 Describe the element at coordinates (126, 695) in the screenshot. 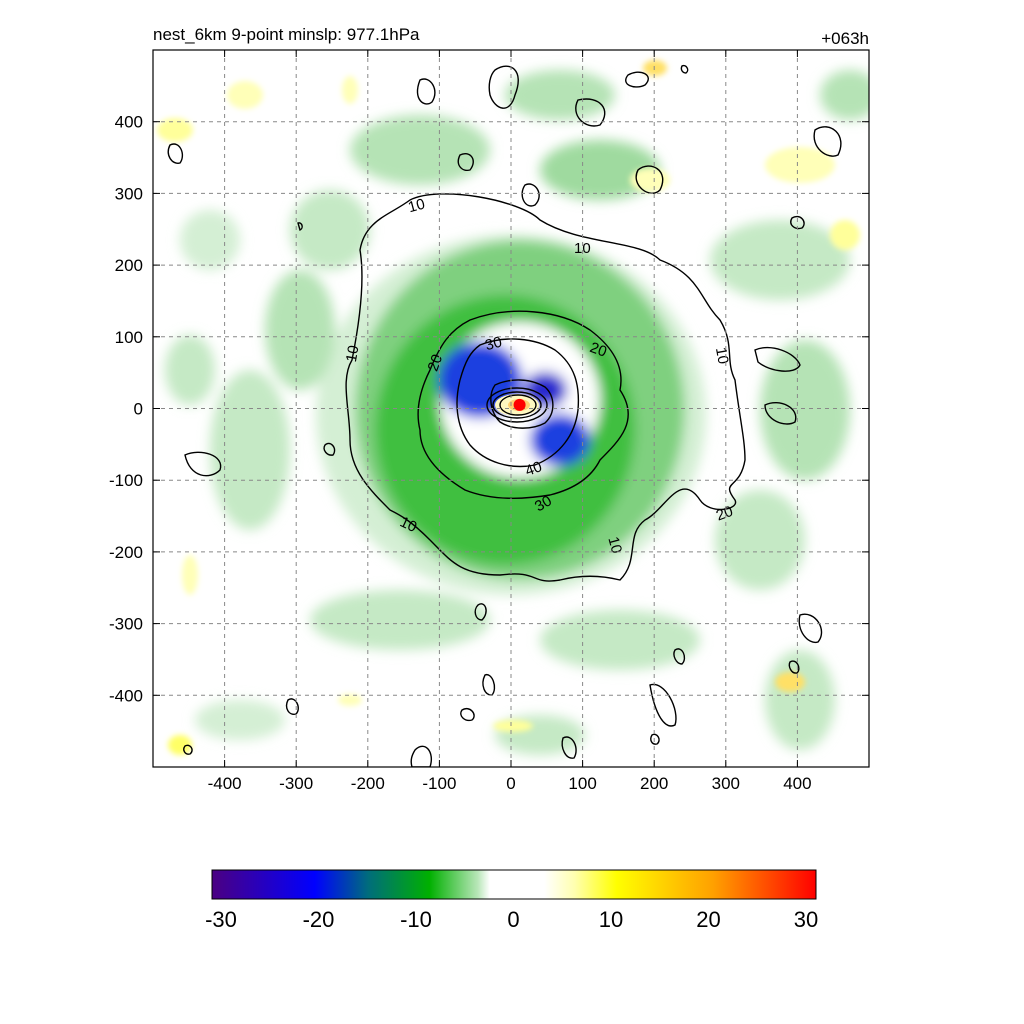

I see `y-tick-label: -400` at that location.